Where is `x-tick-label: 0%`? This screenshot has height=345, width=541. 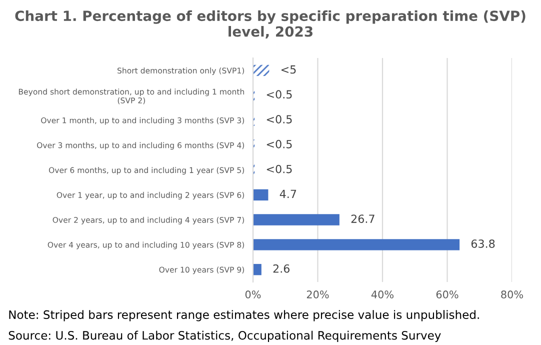
x-tick-label: 0% is located at coordinates (253, 294).